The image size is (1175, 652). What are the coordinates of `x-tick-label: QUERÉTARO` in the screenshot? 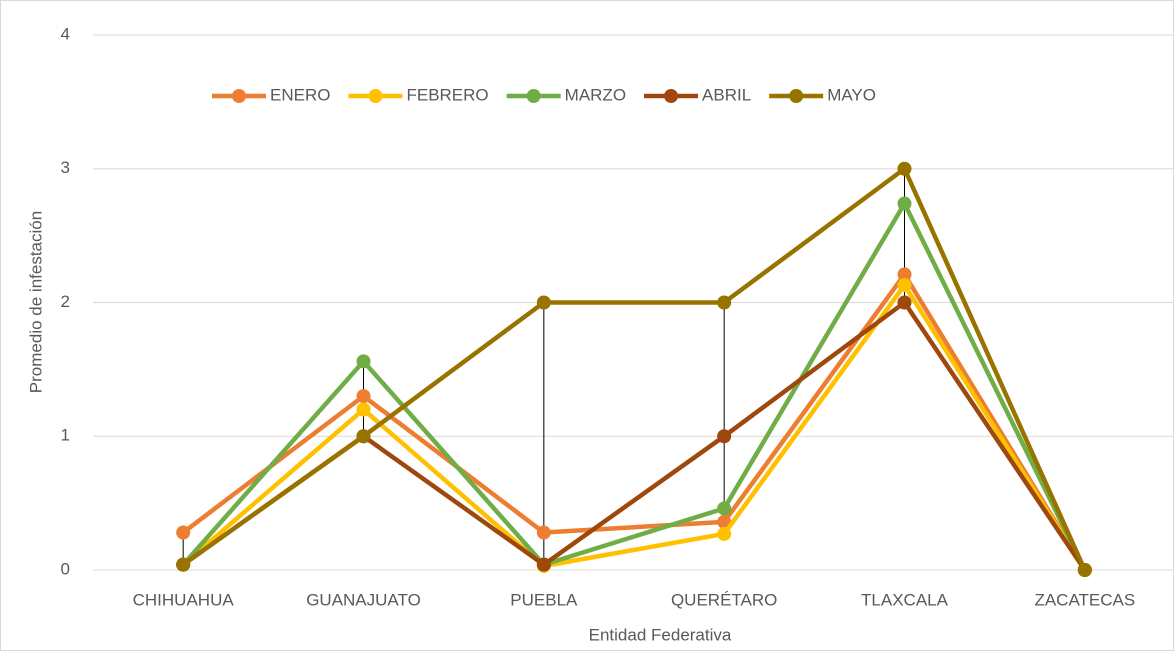 It's located at (724, 599).